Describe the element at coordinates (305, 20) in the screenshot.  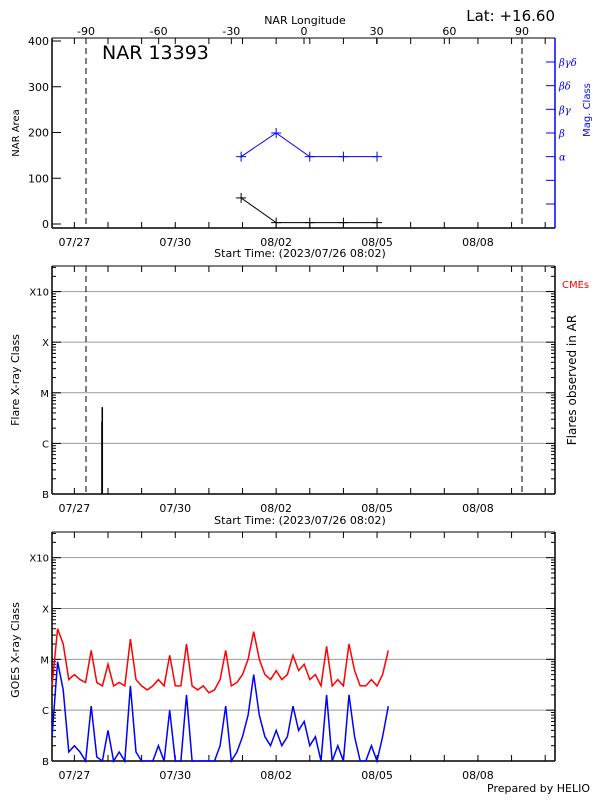
I see `longitude-axis-title: NAR Longitude` at that location.